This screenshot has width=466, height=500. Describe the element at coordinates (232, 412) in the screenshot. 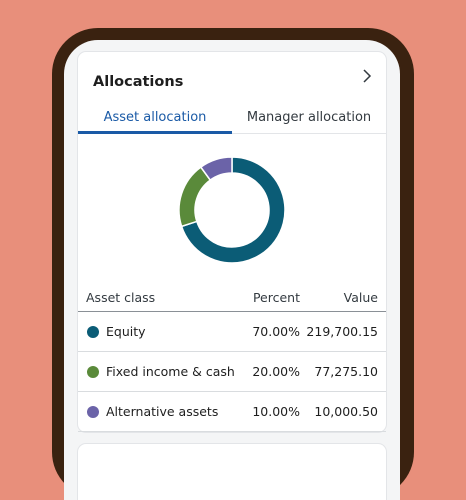

I see `table-row-alternative-assets: Alternative assets 10.00% 10,000.50` at that location.